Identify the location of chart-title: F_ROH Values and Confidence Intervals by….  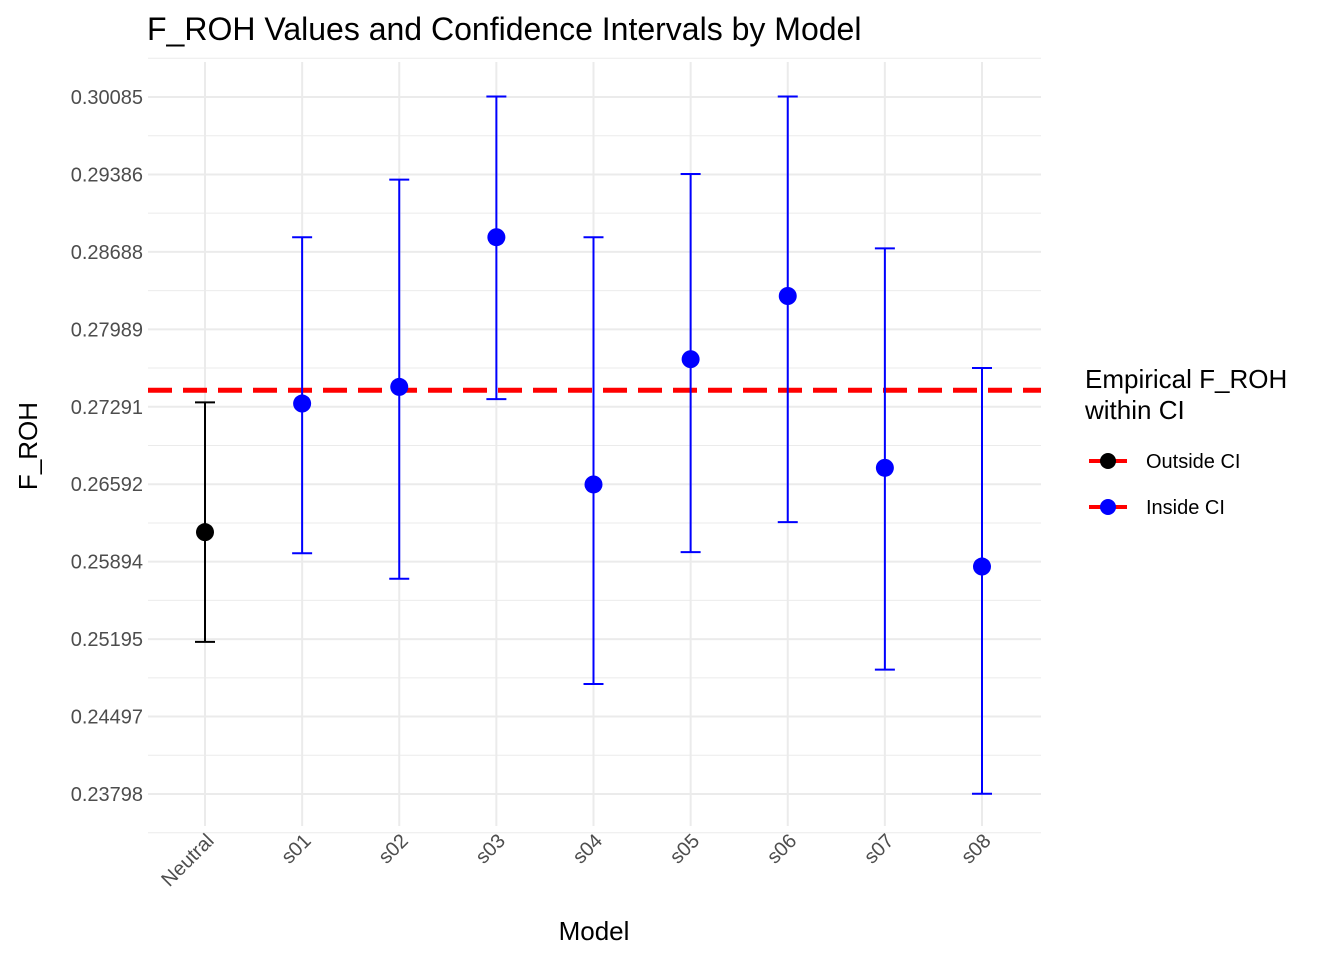
(504, 29).